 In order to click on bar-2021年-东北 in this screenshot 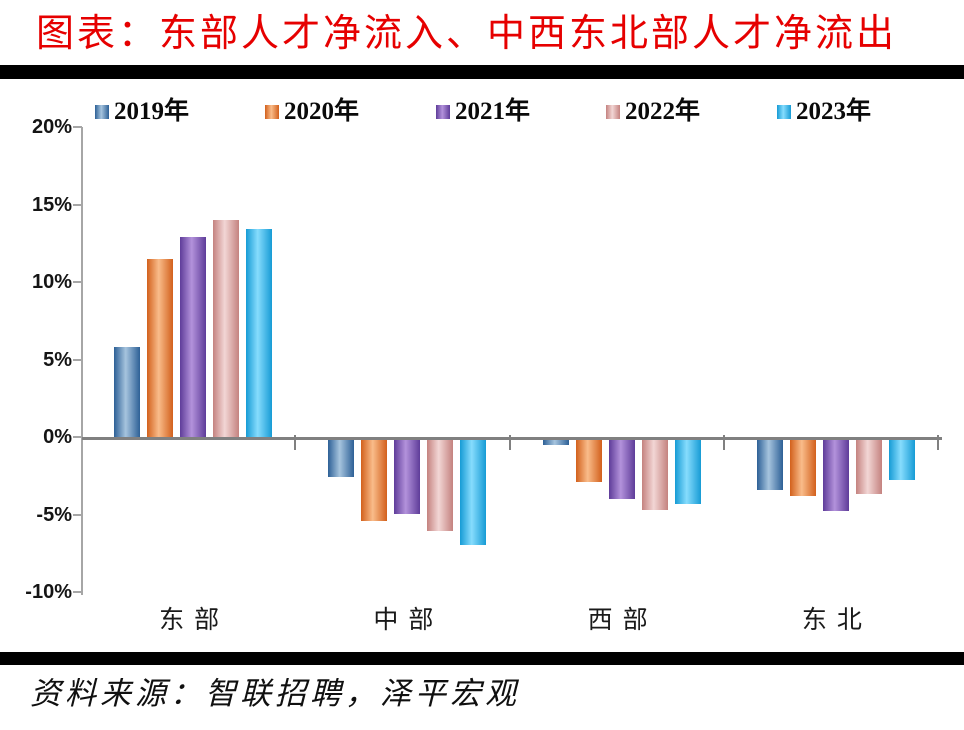, I will do `click(835, 476)`.